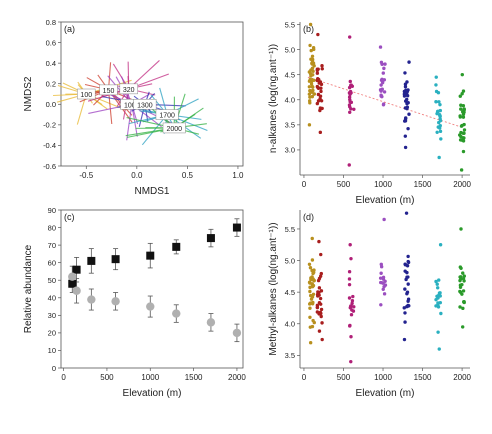 This screenshot has height=434, width=492. What do you see at coordinates (383, 184) in the screenshot?
I see `x-tick-label: 1000` at bounding box center [383, 184].